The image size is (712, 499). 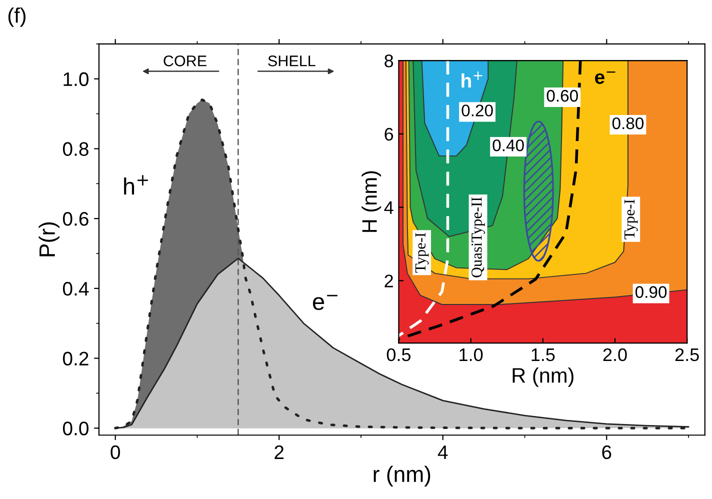 I want to click on y-tick-label: 0.6, so click(x=75, y=219).